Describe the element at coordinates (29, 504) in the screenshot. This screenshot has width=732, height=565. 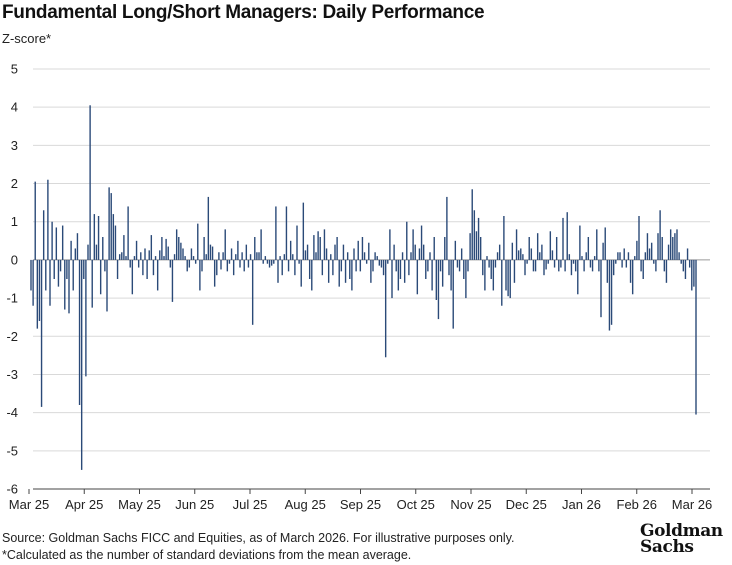
I see `x-tick-label: Mar 25` at that location.